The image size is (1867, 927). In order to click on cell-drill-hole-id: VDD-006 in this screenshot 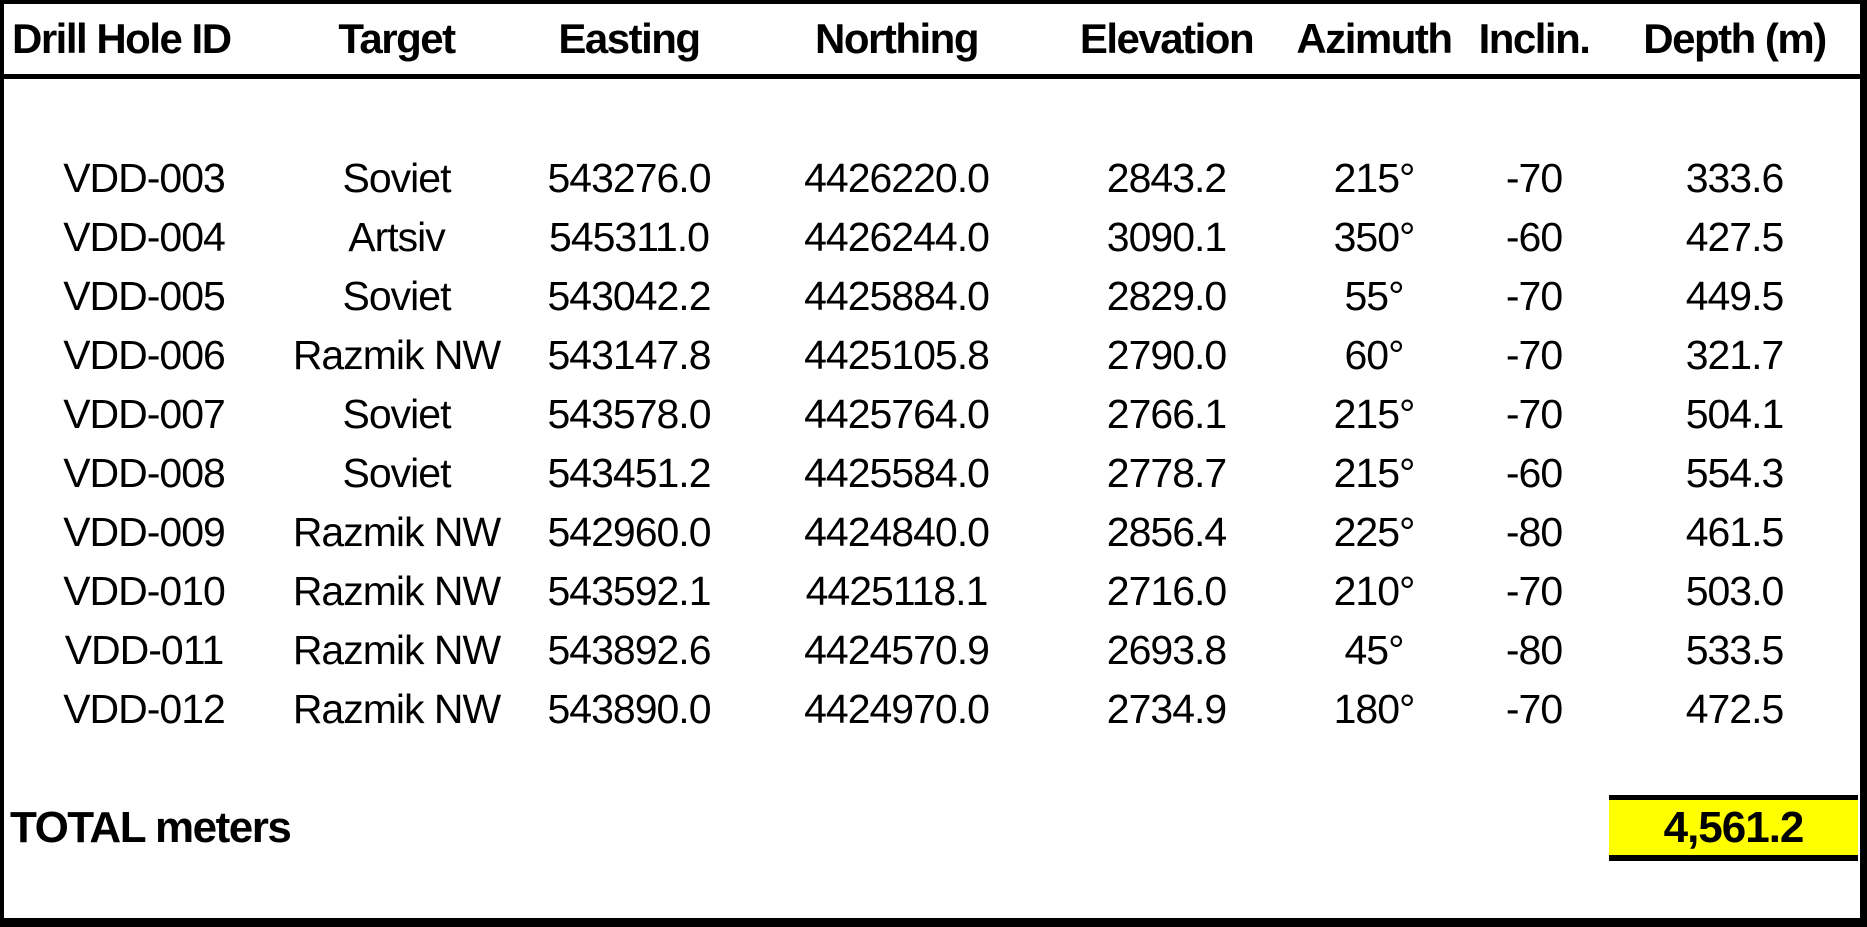, I will do `click(144, 355)`.